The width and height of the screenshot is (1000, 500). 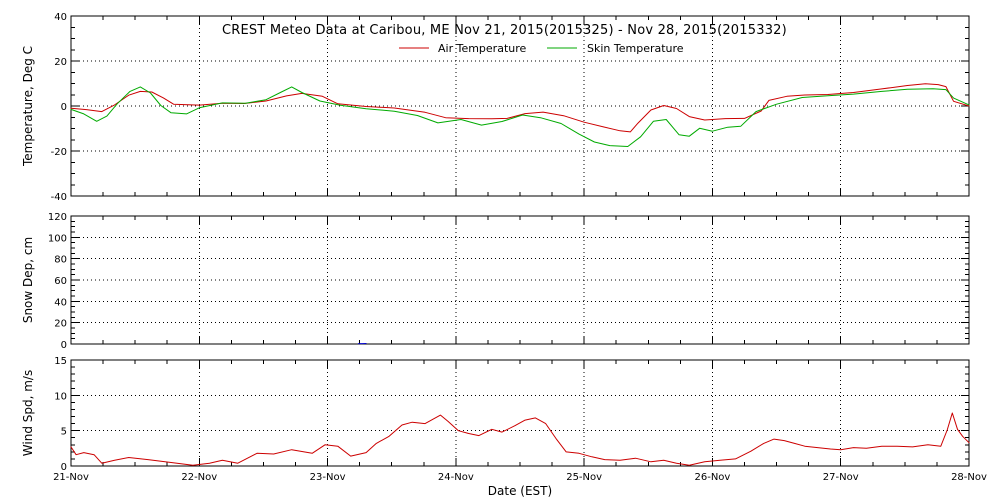 What do you see at coordinates (28, 106) in the screenshot?
I see `y-axis-label-0: Temperature, Deg C` at bounding box center [28, 106].